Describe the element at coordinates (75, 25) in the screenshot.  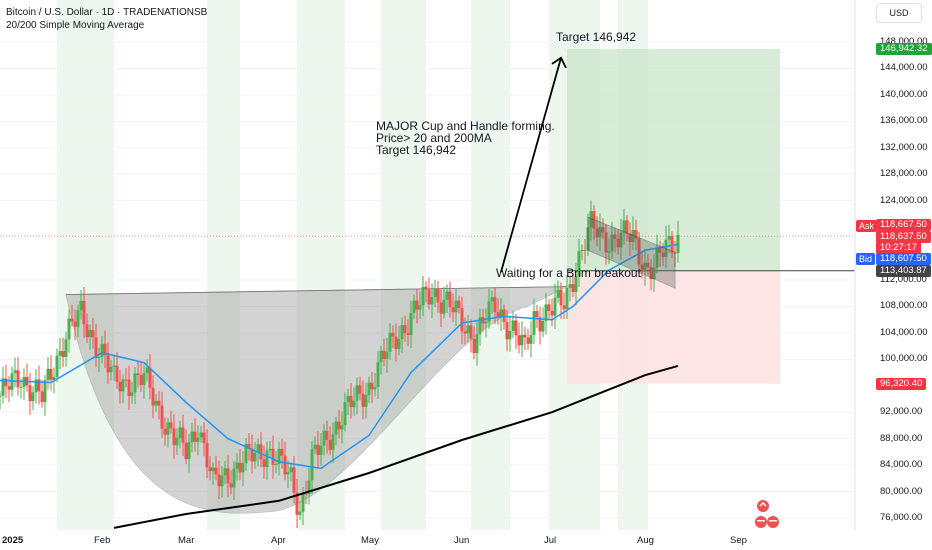
I see `indicator-label: 20/200 Simple Moving Average` at that location.